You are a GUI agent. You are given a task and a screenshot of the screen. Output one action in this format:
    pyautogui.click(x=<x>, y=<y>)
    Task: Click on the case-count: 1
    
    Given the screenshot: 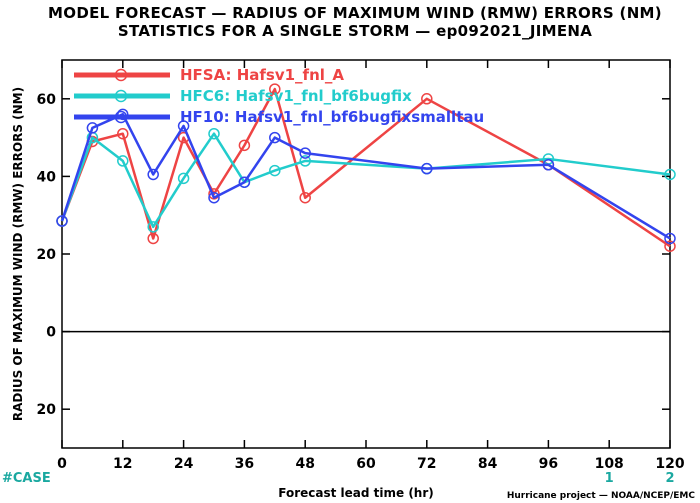 What is the action you would take?
    pyautogui.click(x=609, y=478)
    